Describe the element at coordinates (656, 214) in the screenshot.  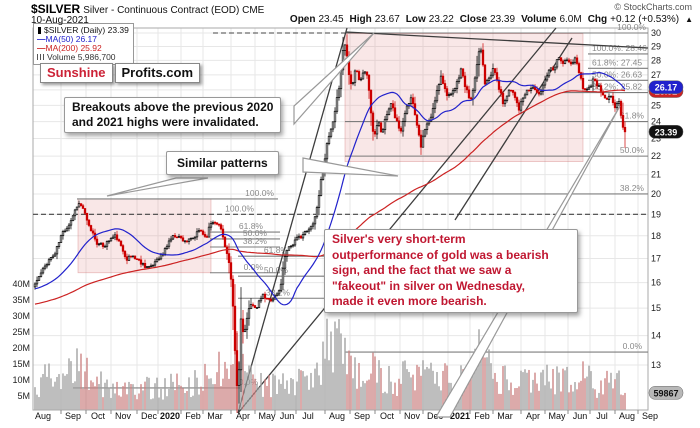
I see `price-tick-label: 19` at that location.